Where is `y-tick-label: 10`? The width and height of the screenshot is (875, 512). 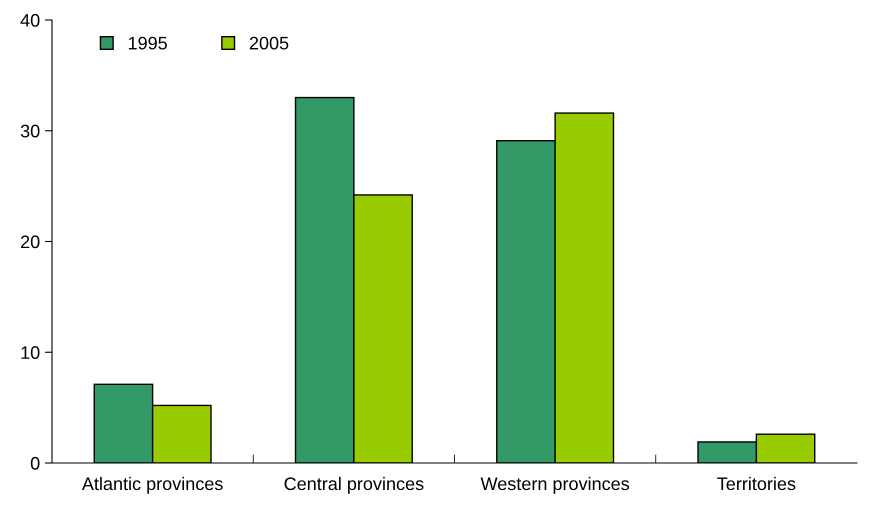
y-tick-label: 10 is located at coordinates (30, 352).